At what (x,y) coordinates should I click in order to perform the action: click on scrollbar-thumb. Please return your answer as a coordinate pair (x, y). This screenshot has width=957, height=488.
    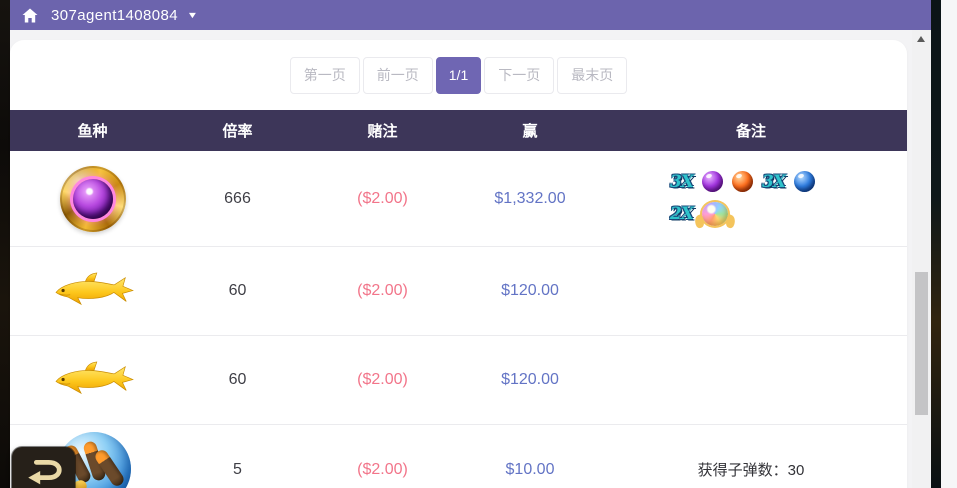
    Looking at the image, I should click on (921, 343).